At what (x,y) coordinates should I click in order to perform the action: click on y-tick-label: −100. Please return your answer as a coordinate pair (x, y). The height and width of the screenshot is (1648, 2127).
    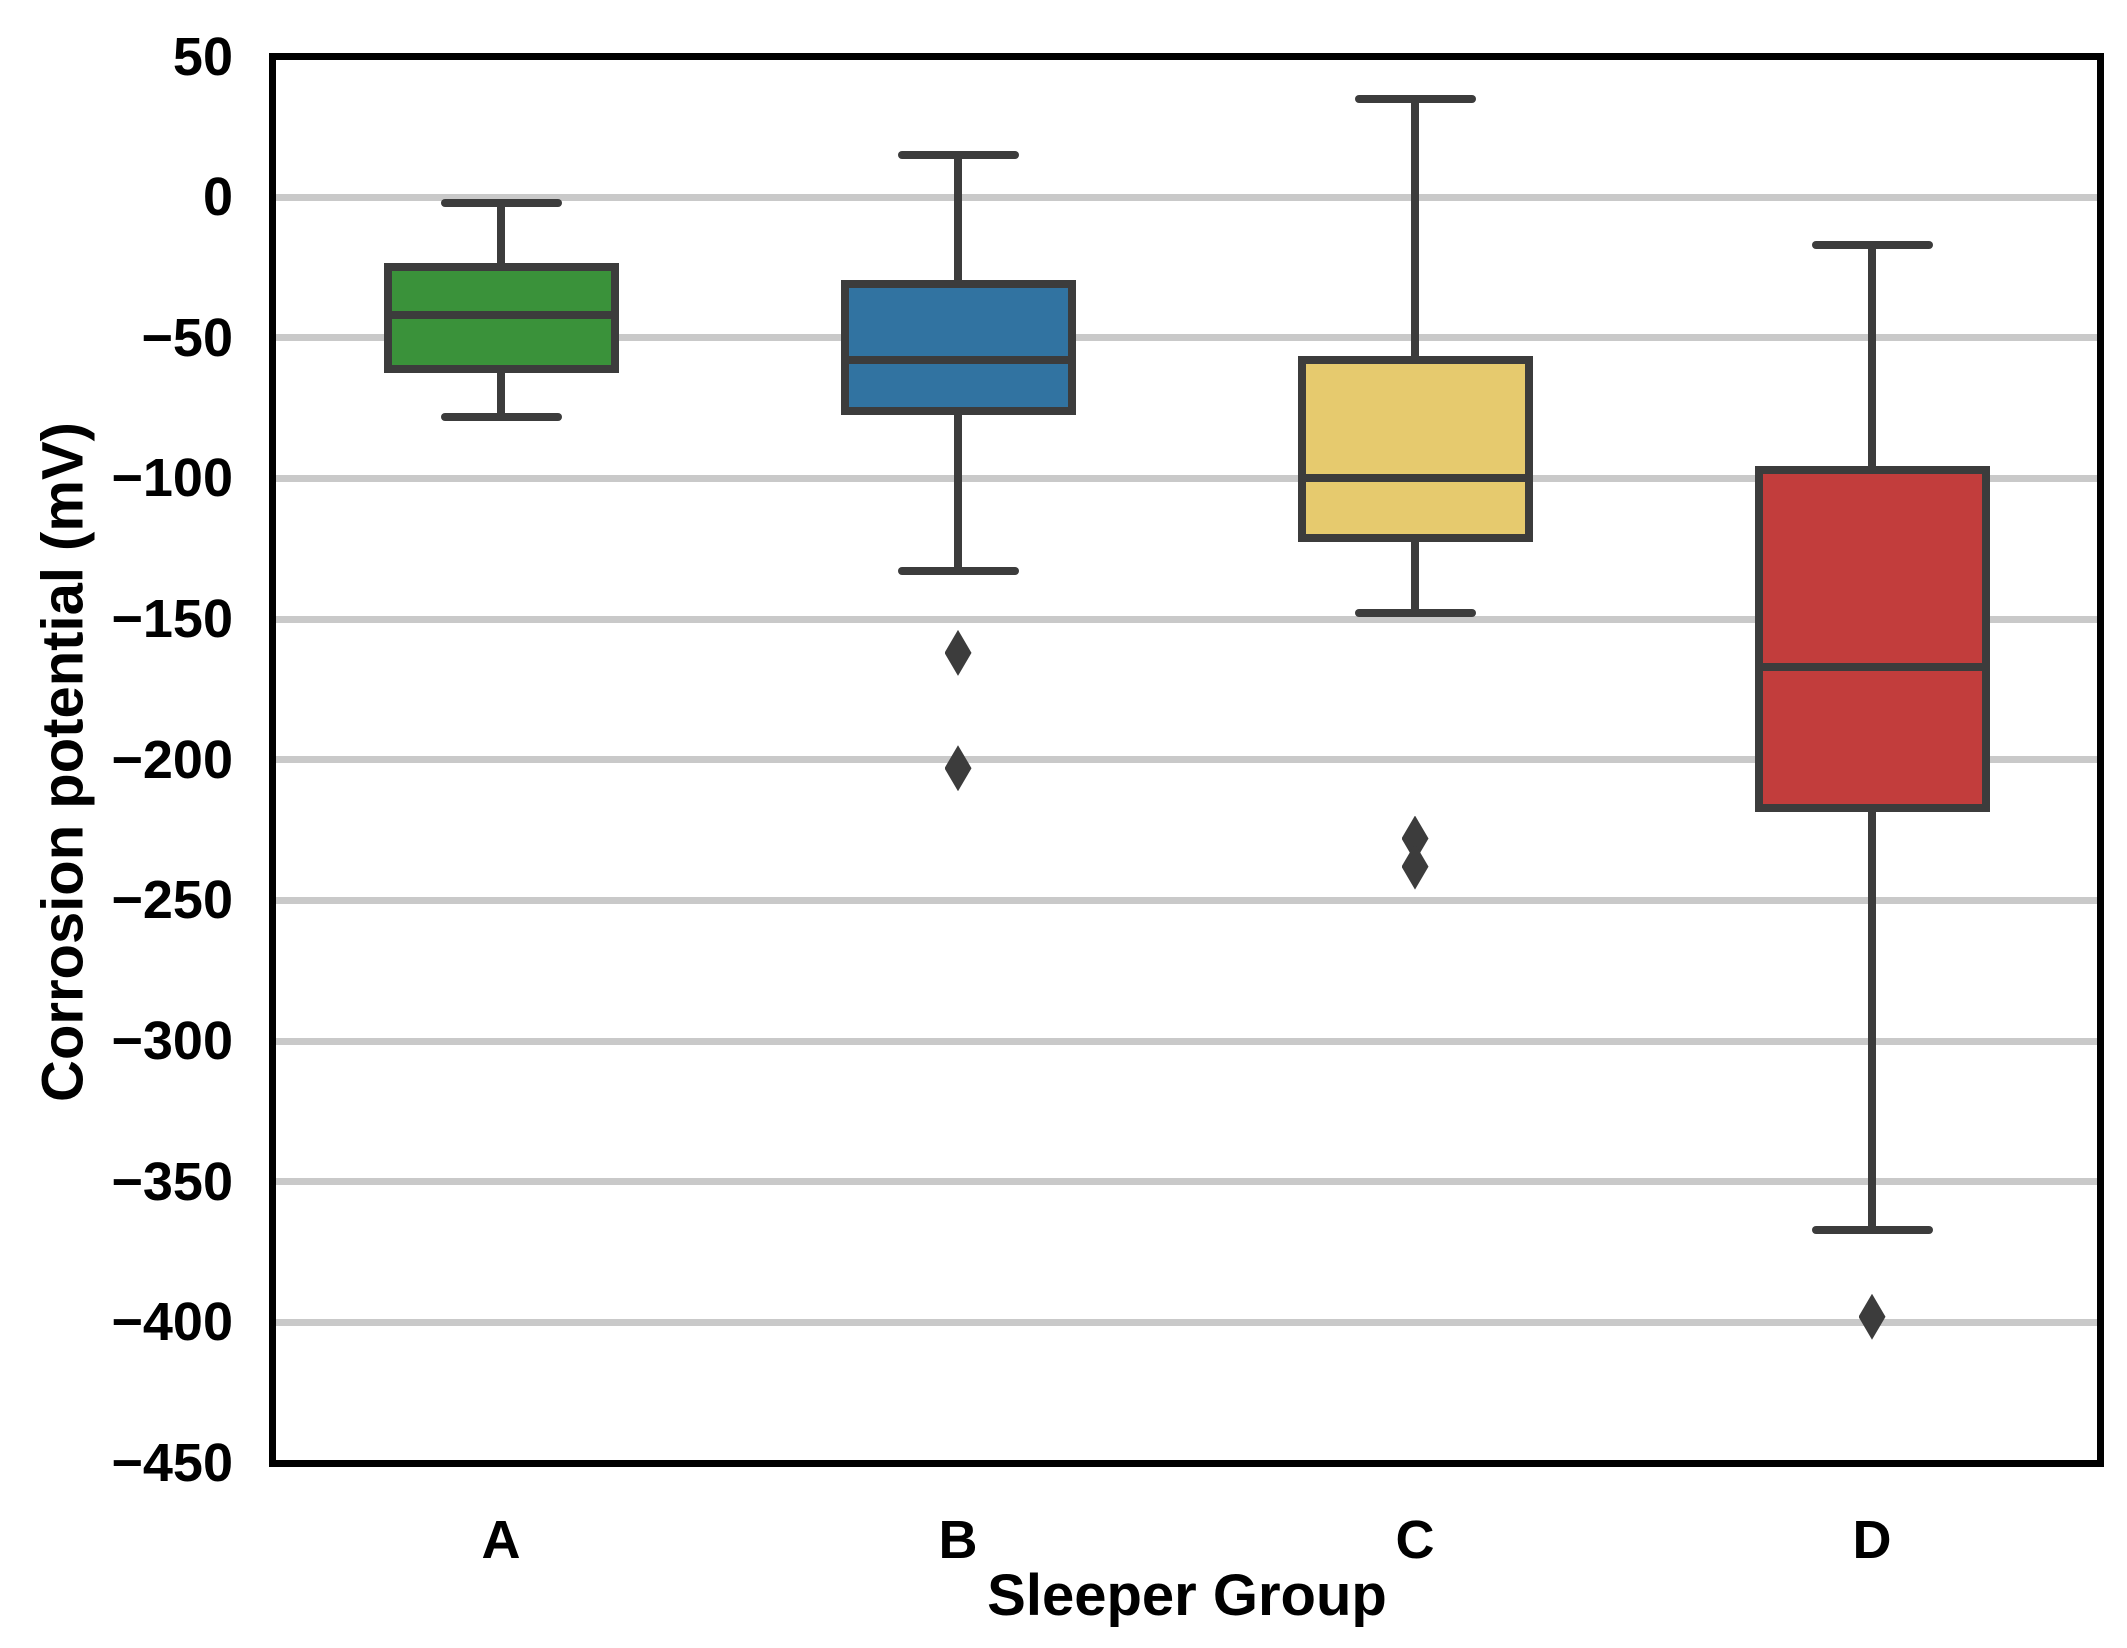
    Looking at the image, I should click on (172, 478).